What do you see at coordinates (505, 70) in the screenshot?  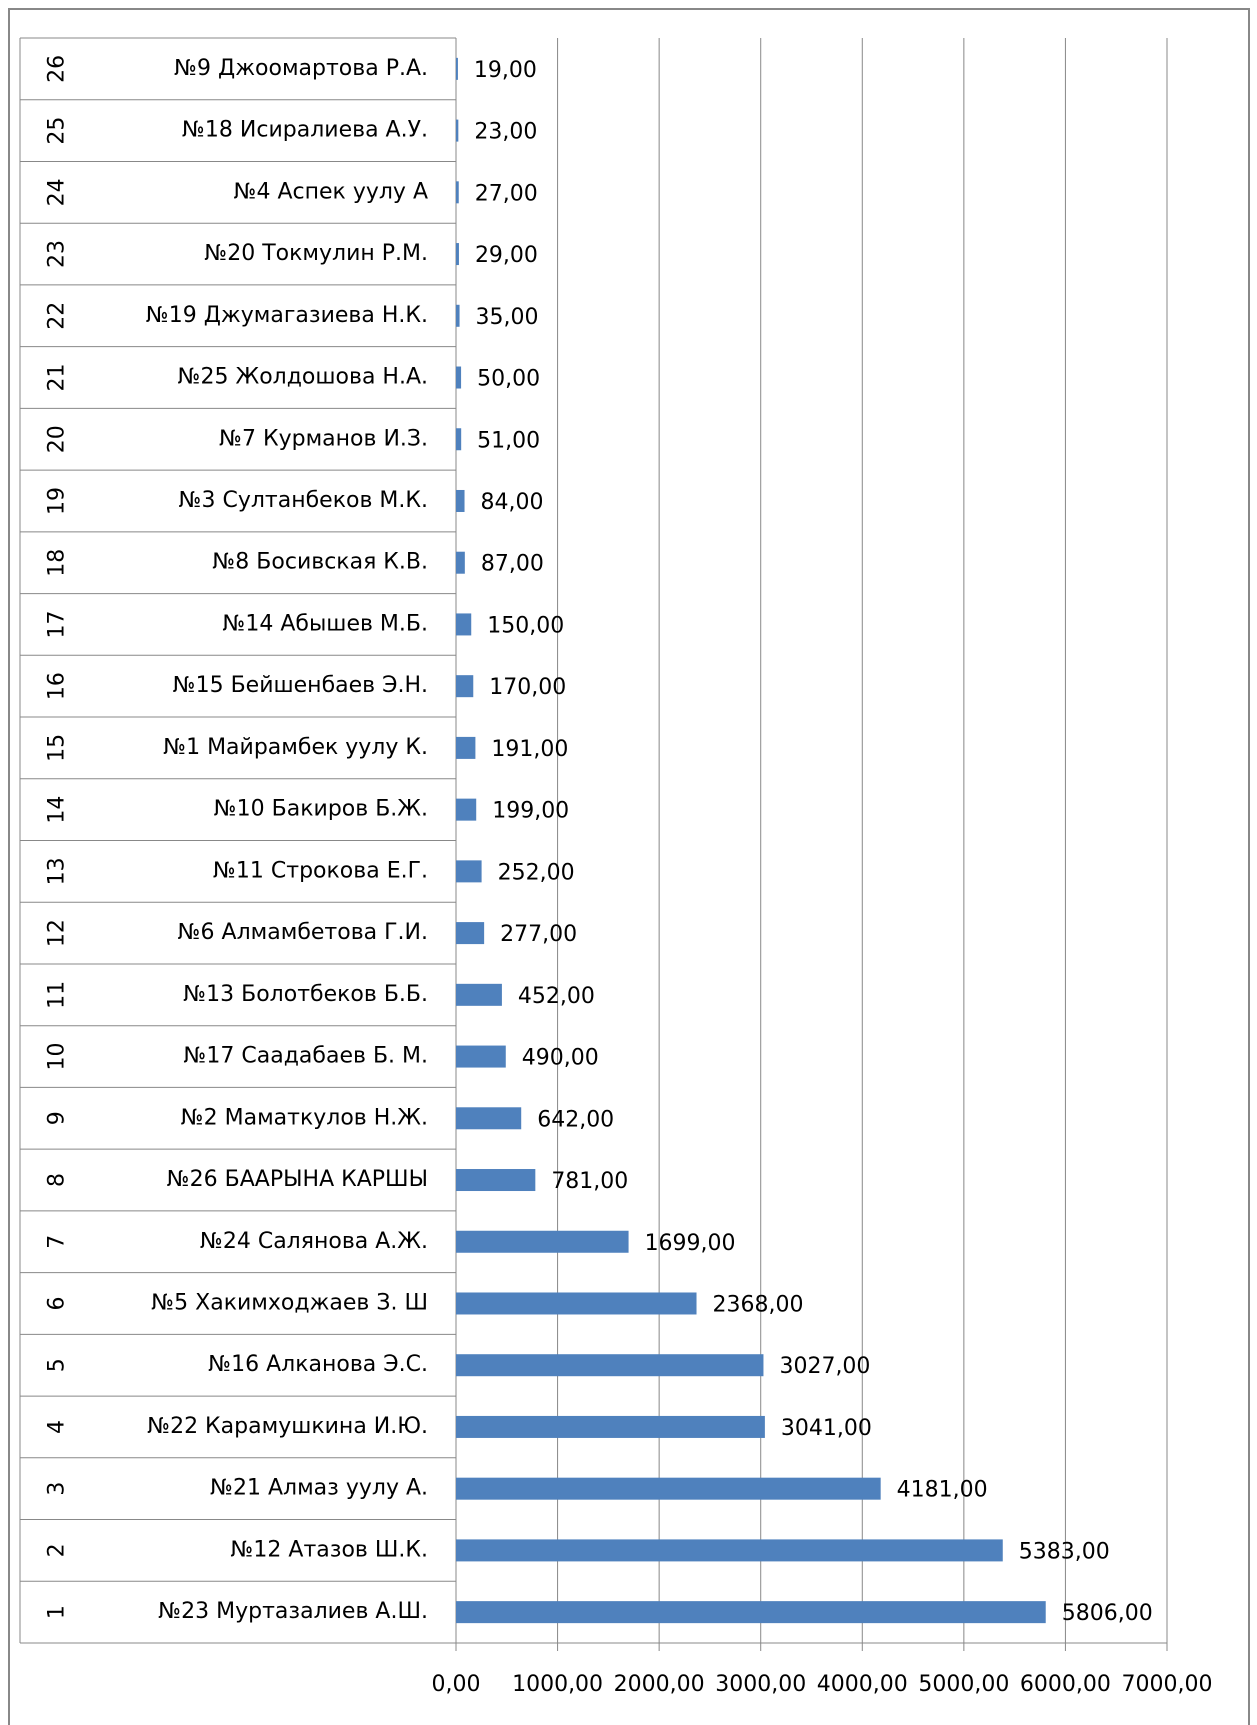 I see `value-label: 19,00` at bounding box center [505, 70].